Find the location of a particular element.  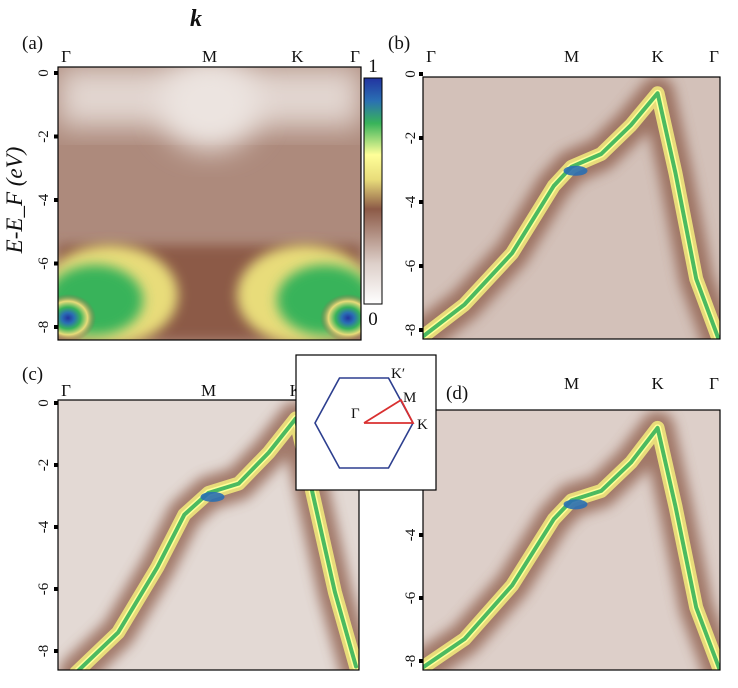

panel-label-d: (d) is located at coordinates (457, 393).